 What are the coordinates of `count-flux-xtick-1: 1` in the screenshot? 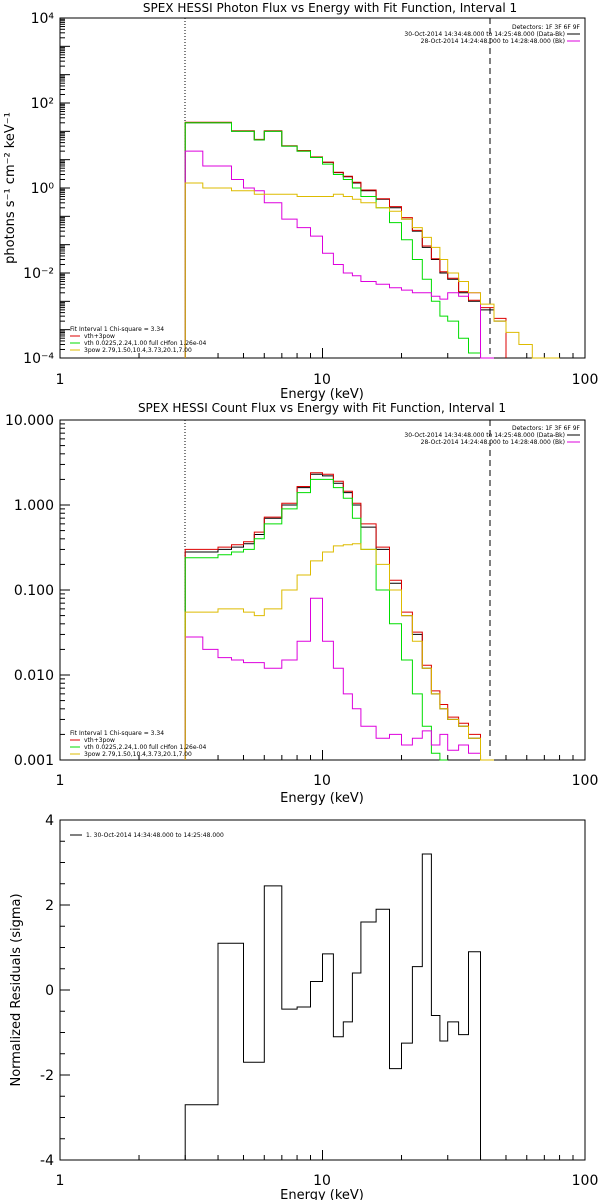 It's located at (60, 781).